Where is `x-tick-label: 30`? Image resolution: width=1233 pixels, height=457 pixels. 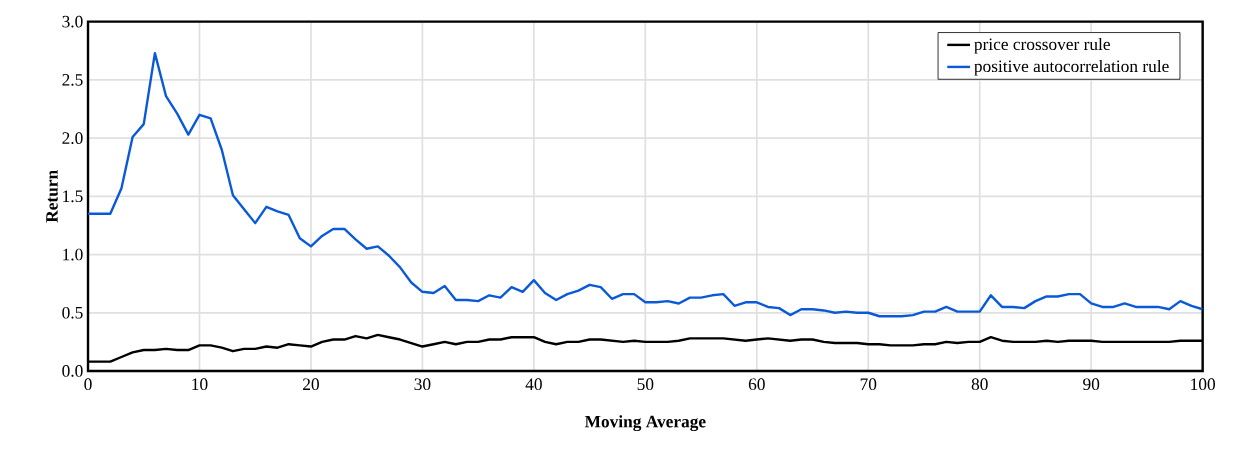
x-tick-label: 30 is located at coordinates (422, 384).